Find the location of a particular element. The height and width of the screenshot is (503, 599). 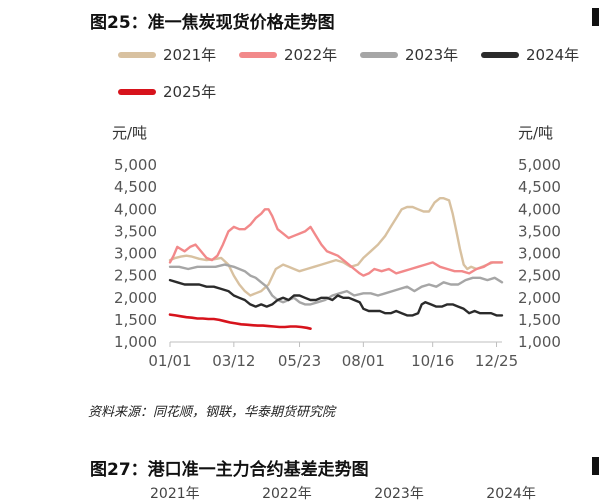

next-figure-title: 图27：港口准一主力合约基差走势图 is located at coordinates (229, 470).